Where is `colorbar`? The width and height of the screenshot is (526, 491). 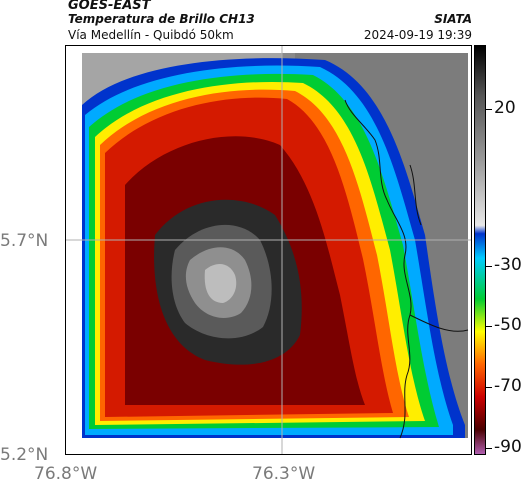
colorbar is located at coordinates (480, 250).